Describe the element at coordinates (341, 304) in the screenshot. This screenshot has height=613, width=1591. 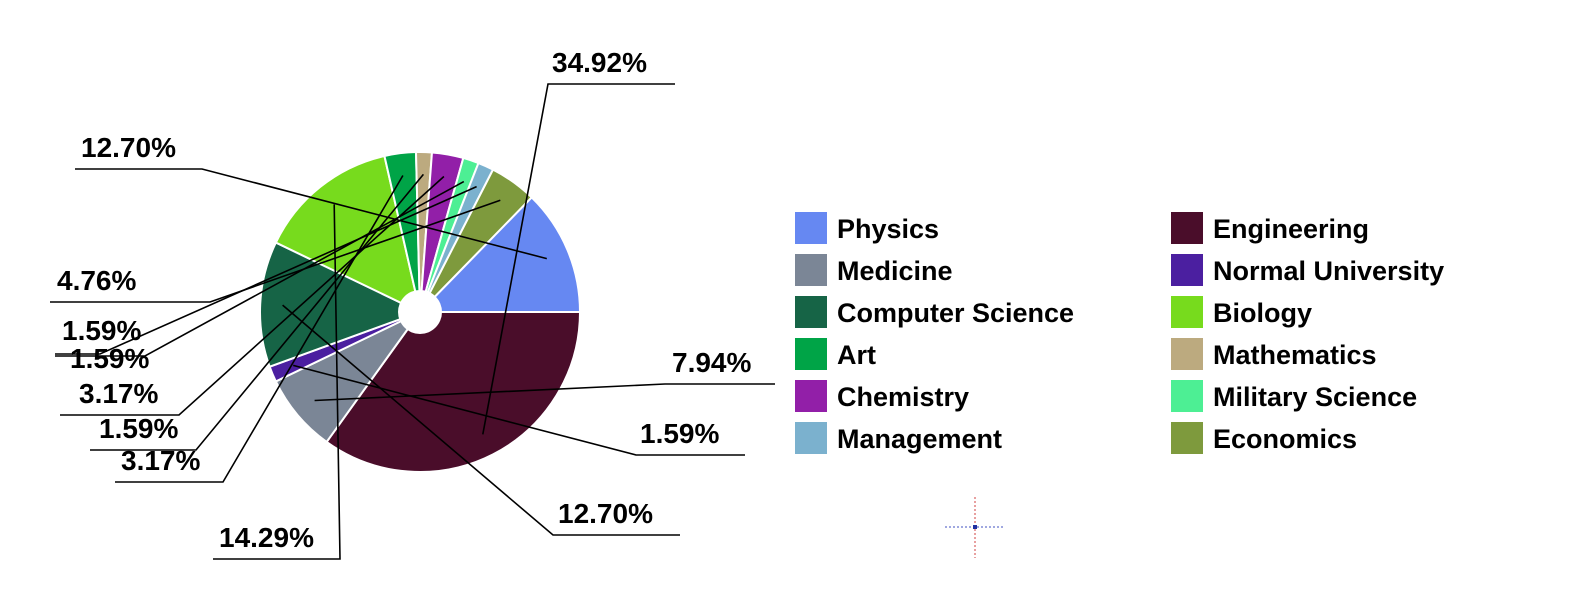
I see `pie-slice-computer-science` at that location.